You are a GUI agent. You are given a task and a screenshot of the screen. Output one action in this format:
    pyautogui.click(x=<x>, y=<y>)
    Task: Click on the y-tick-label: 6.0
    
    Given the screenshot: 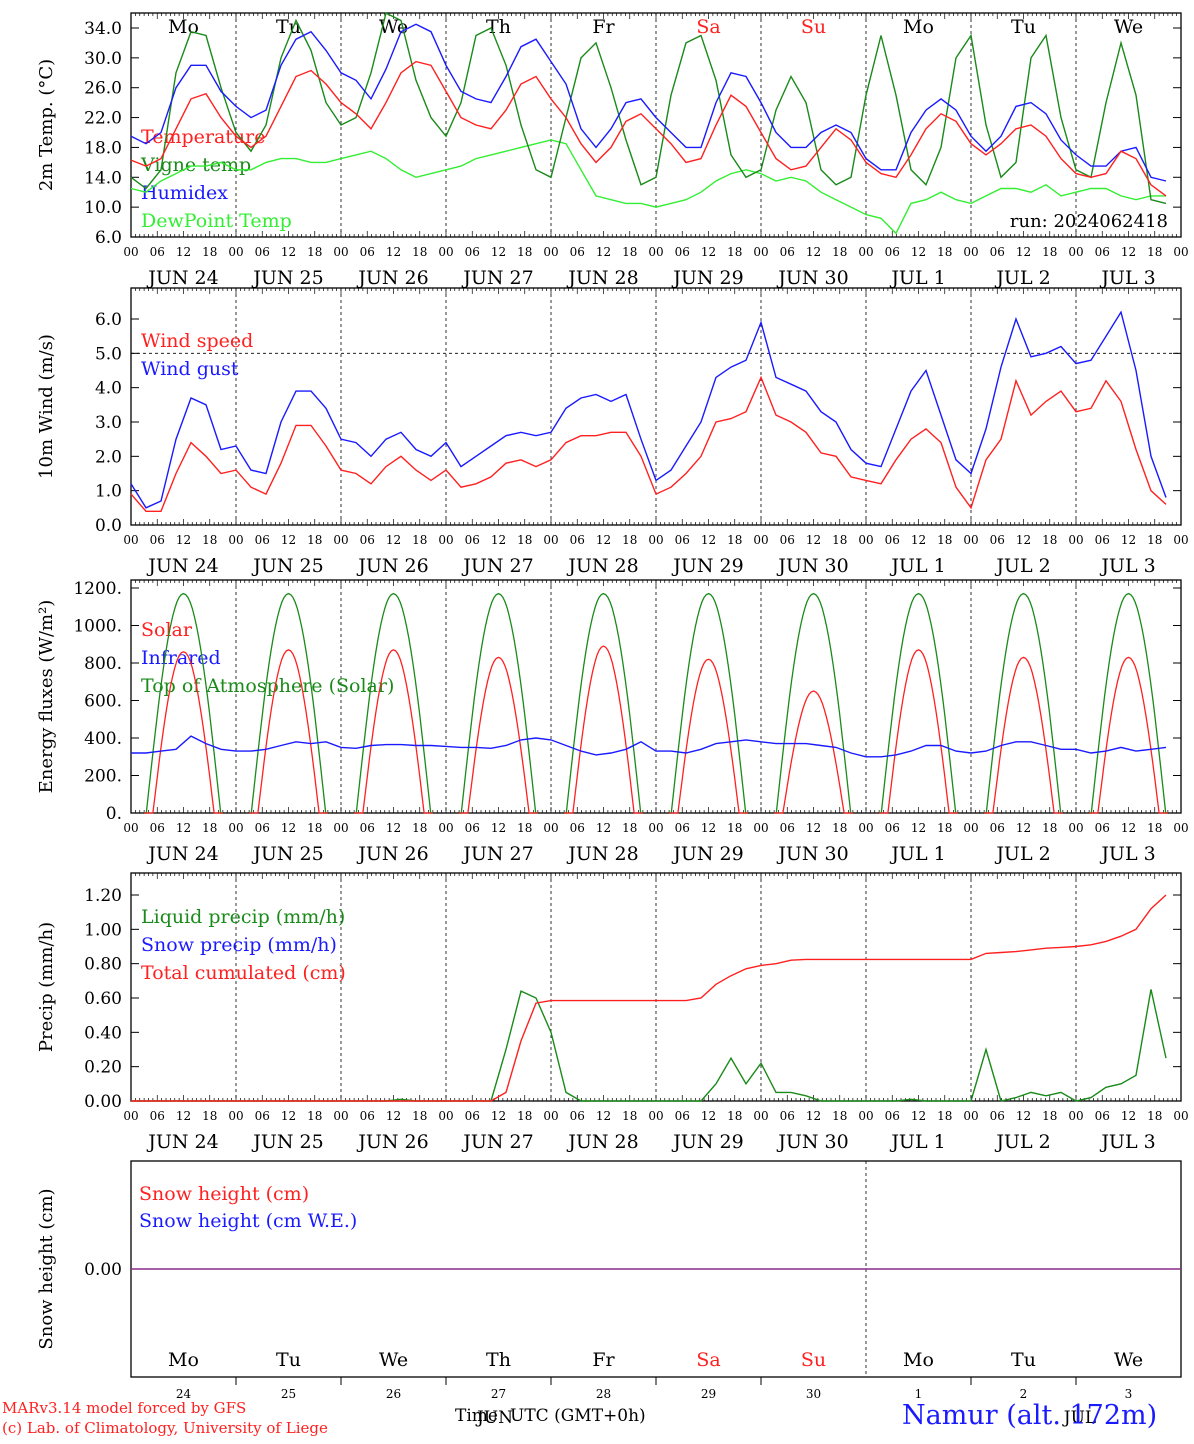 What is the action you would take?
    pyautogui.click(x=108, y=320)
    